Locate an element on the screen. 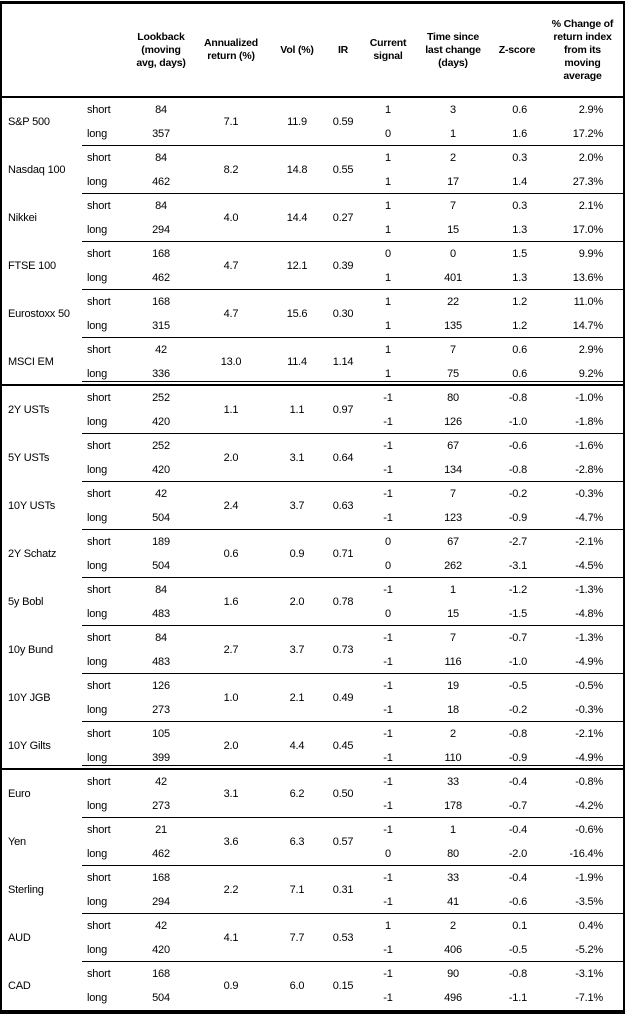  zscore-long: -1.1 is located at coordinates (517, 998).